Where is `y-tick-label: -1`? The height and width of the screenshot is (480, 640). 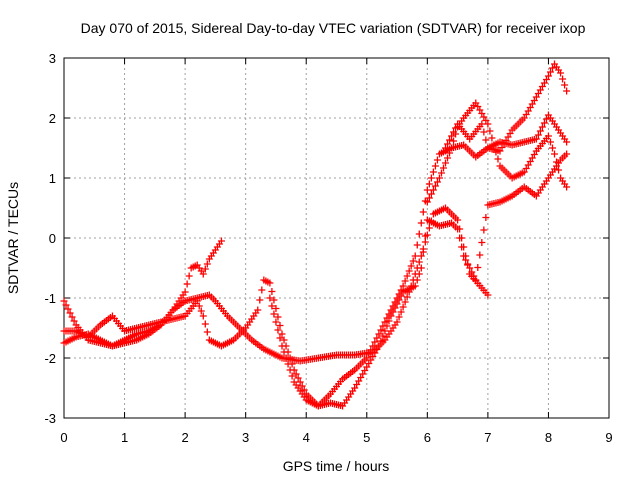 y-tick-label: -1 is located at coordinates (50, 298).